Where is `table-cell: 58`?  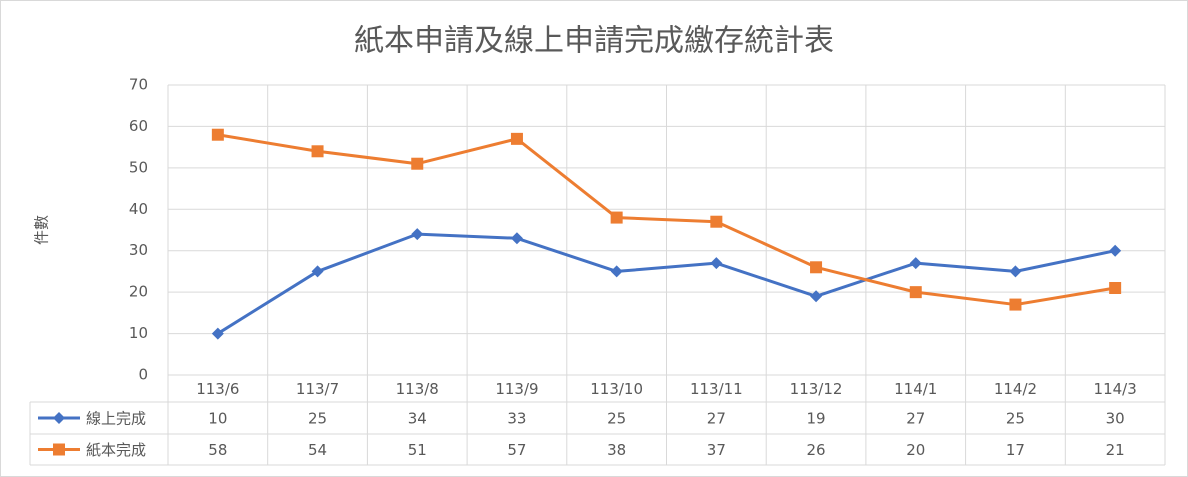 table-cell: 58 is located at coordinates (217, 450).